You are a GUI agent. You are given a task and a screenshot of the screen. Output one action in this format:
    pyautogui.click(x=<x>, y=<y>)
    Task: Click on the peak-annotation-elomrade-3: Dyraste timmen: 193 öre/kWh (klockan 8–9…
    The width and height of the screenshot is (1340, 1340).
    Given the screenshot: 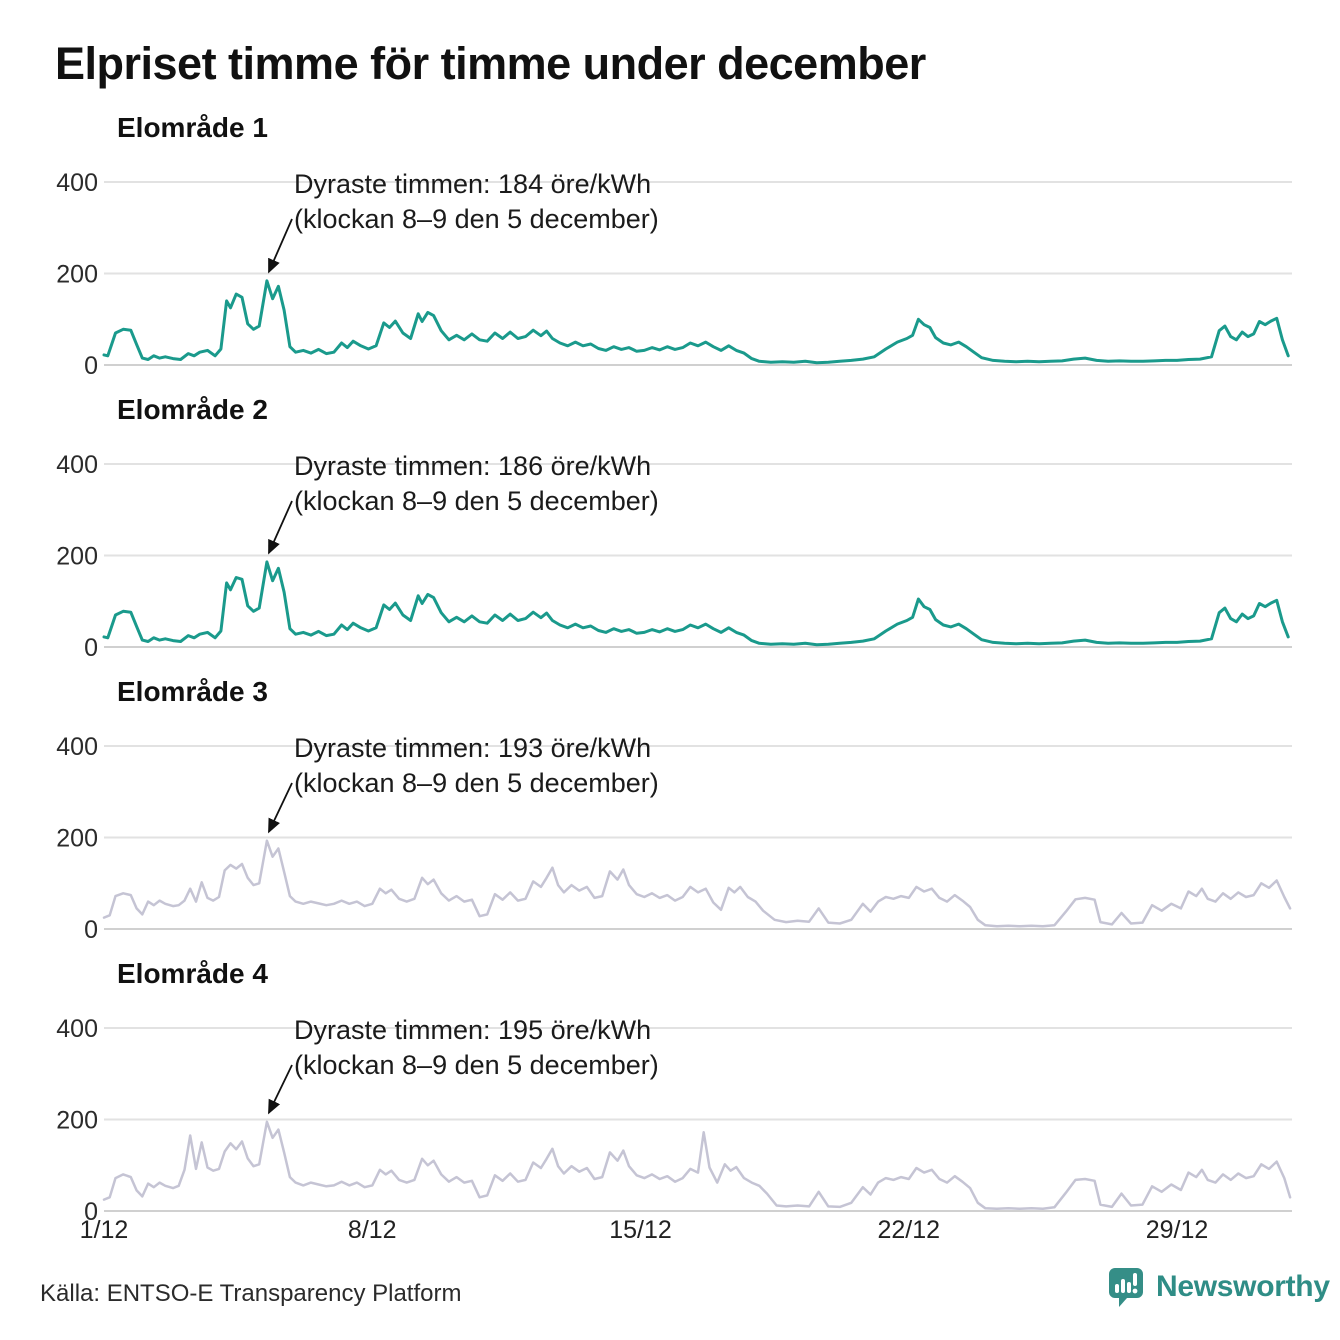 What is the action you would take?
    pyautogui.click(x=476, y=766)
    